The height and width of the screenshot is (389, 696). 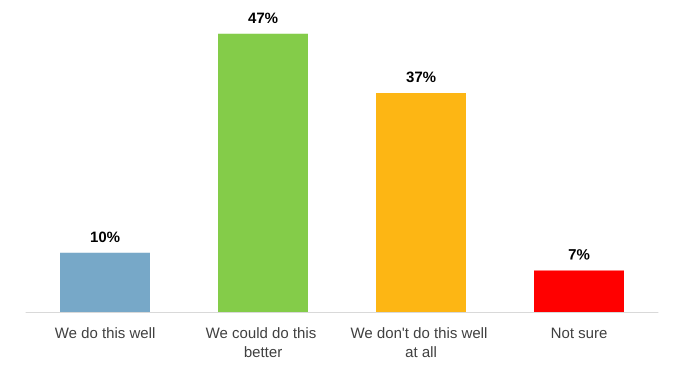 What do you see at coordinates (263, 18) in the screenshot?
I see `data-label: 47%` at bounding box center [263, 18].